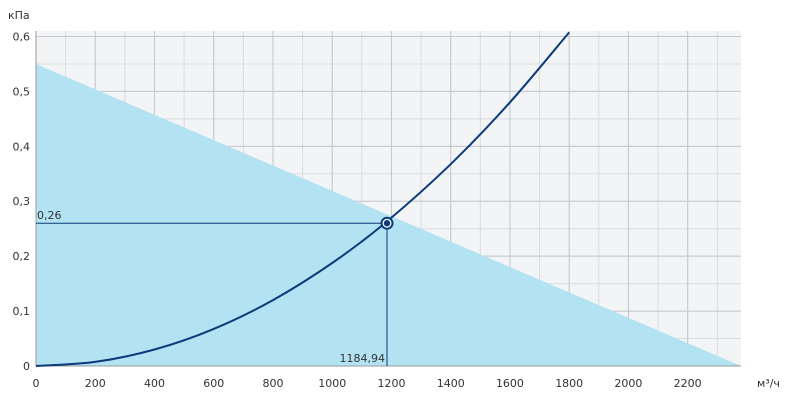 This screenshot has width=791, height=404. What do you see at coordinates (363, 358) in the screenshot?
I see `operating-point-flow-label: 1184,94` at bounding box center [363, 358].